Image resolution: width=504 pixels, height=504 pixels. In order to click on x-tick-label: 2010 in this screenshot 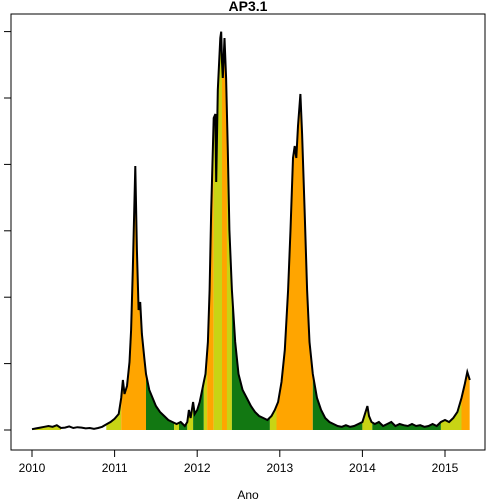, I will do `click(32, 468)`.